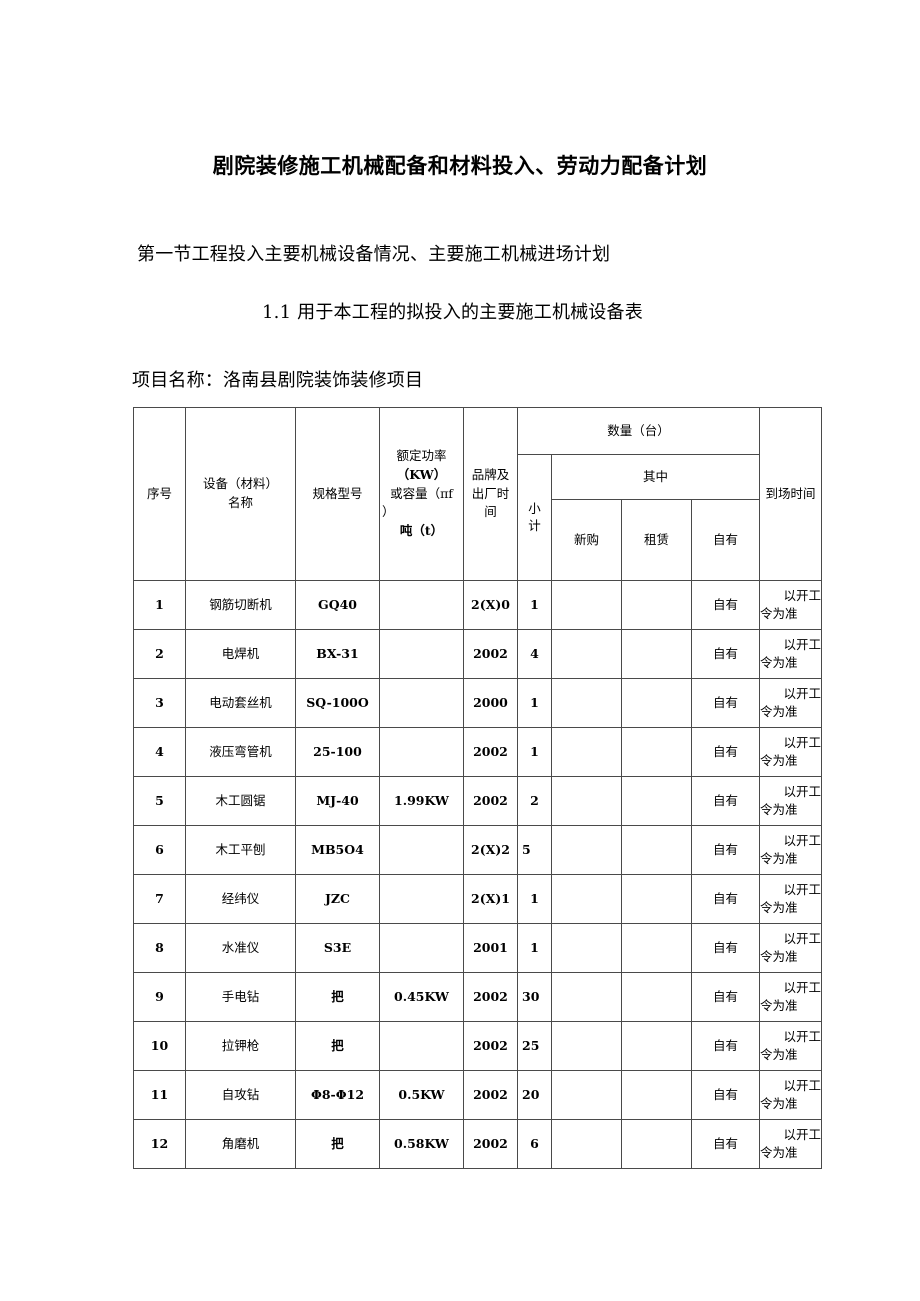 This screenshot has width=920, height=1301. Describe the element at coordinates (240, 899) in the screenshot. I see `cell-equipment-name: 经纬仪` at that location.